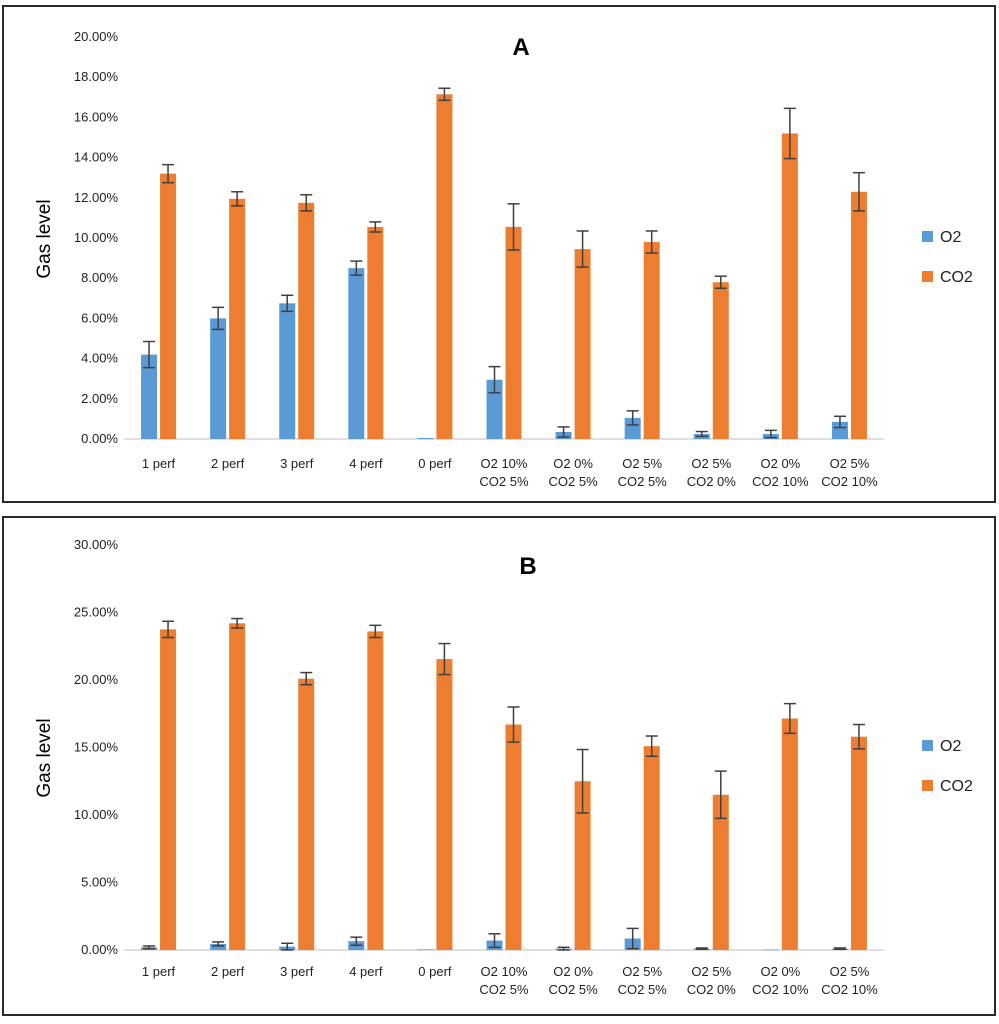  Describe the element at coordinates (228, 971) in the screenshot. I see `x-tick-label: 2 perf` at that location.